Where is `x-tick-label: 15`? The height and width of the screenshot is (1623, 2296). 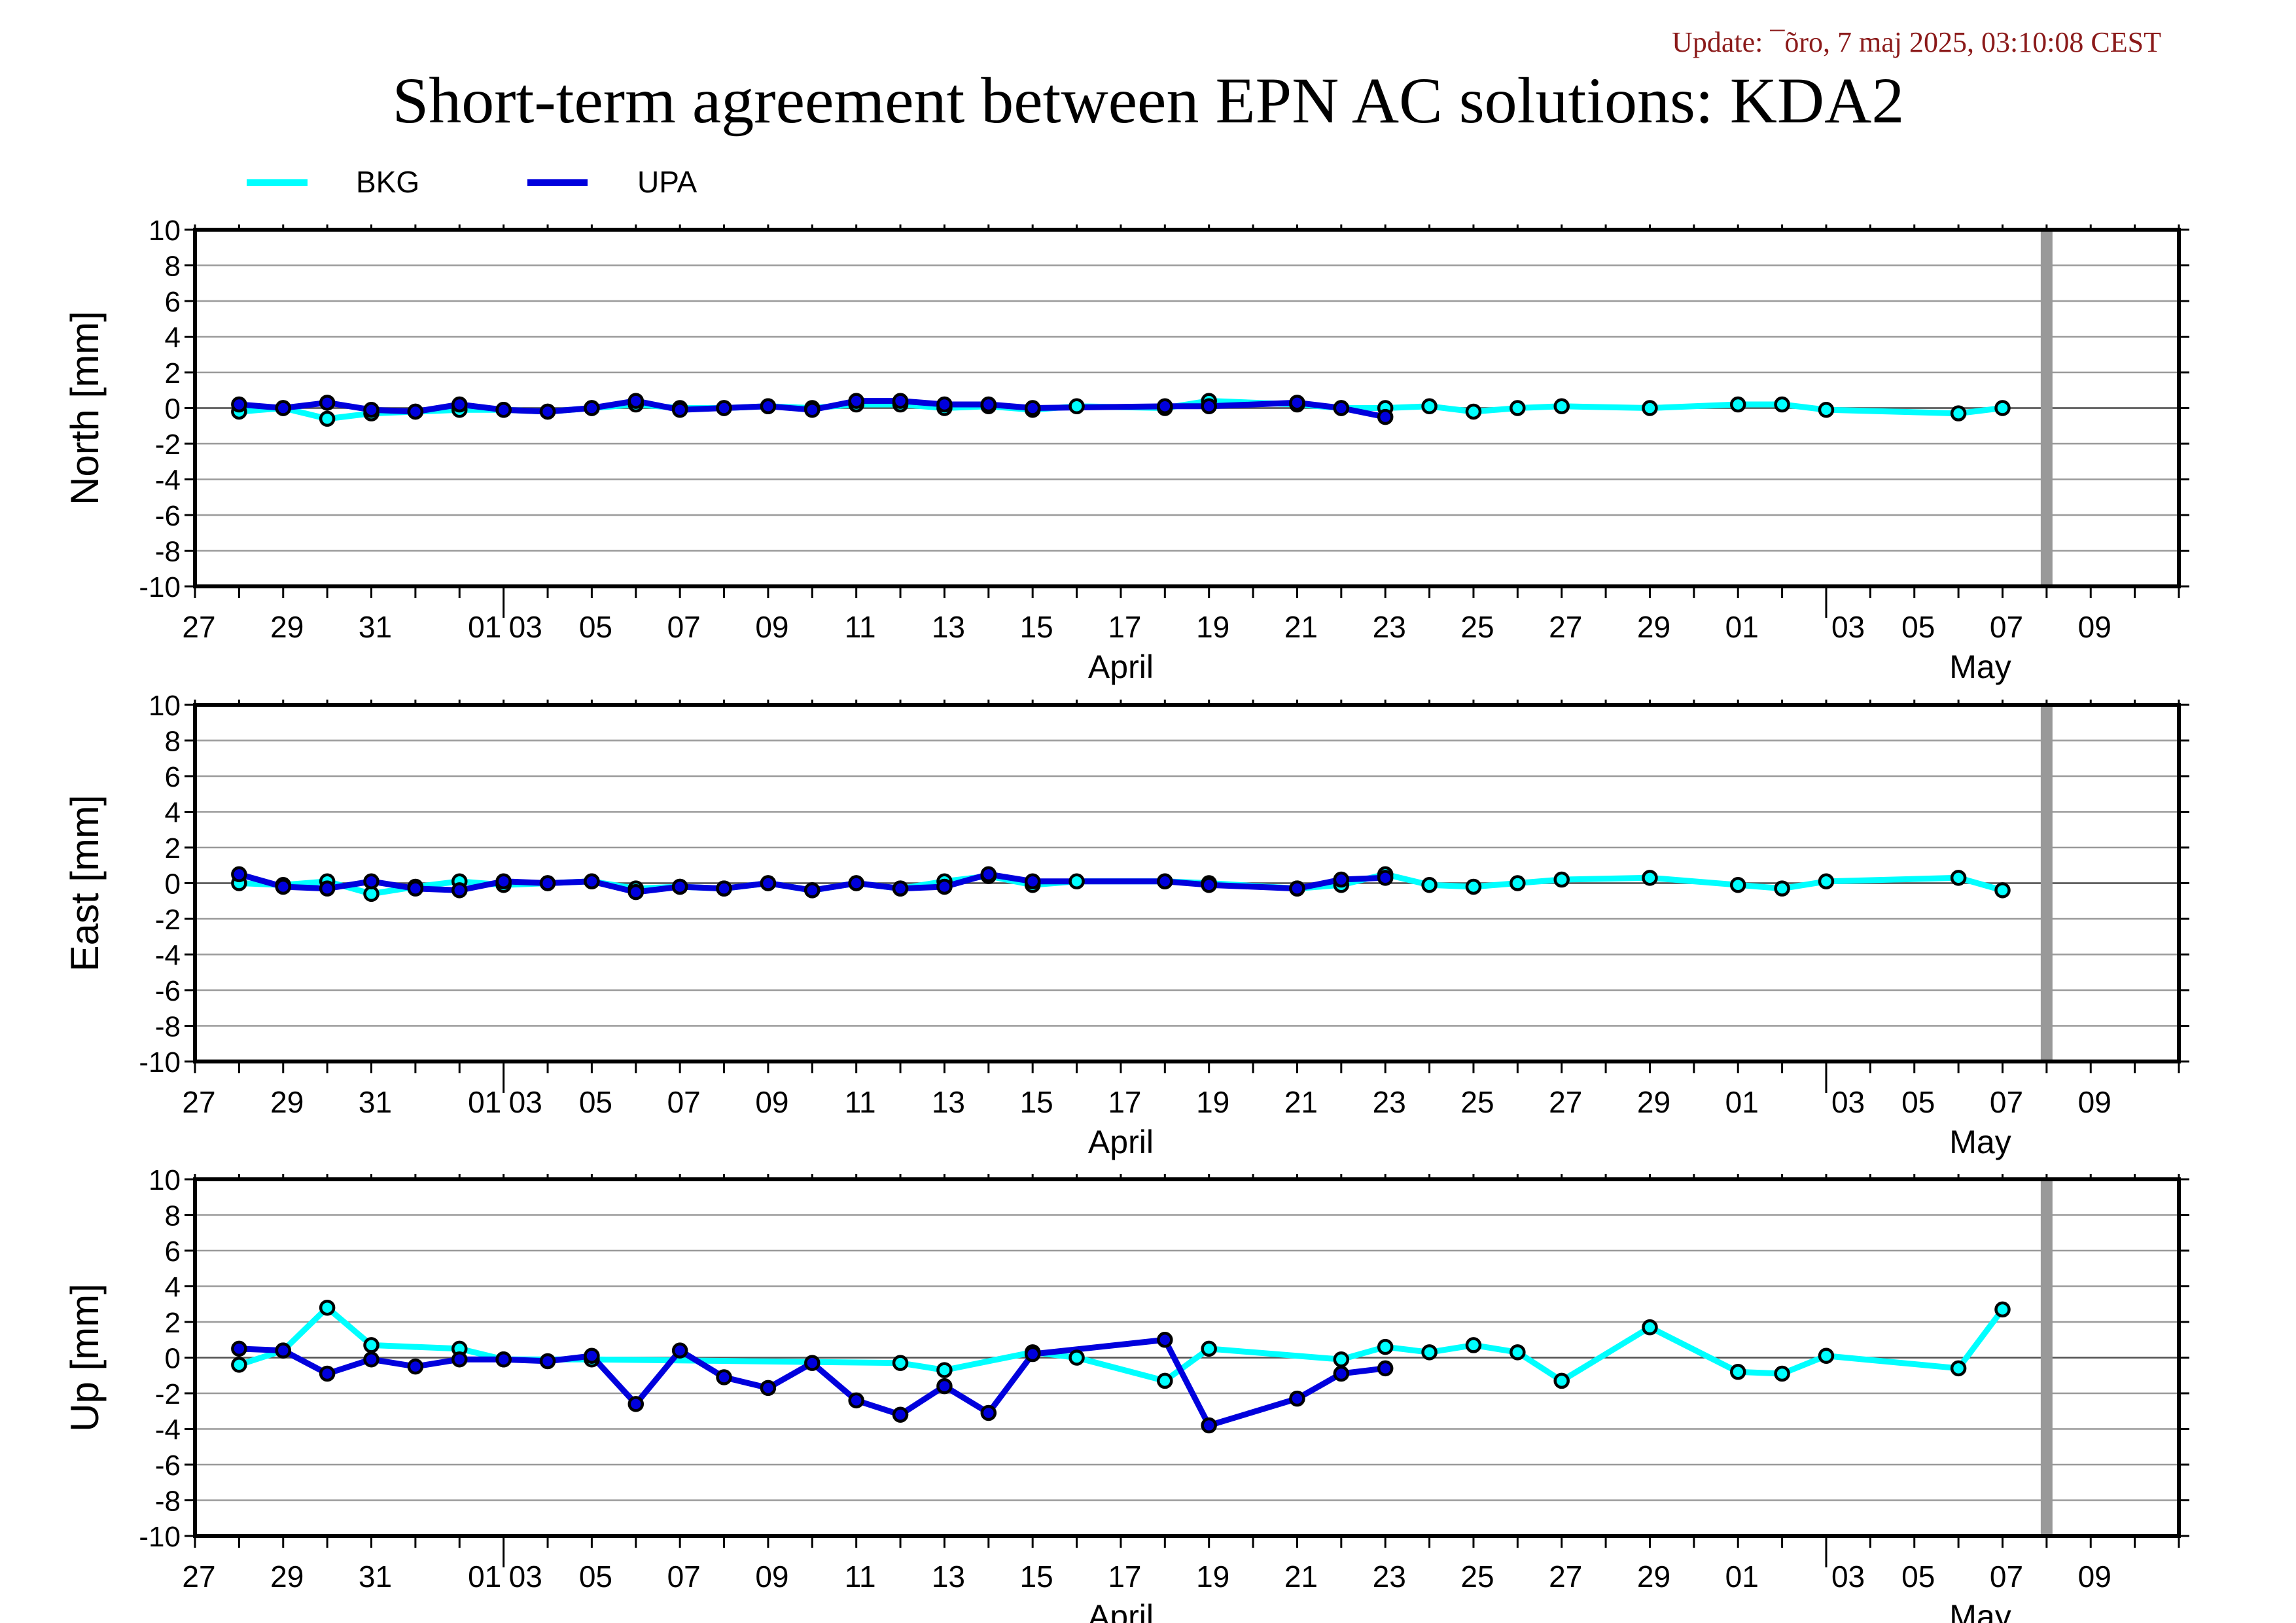
x-tick-label: 15 is located at coordinates (1036, 1102).